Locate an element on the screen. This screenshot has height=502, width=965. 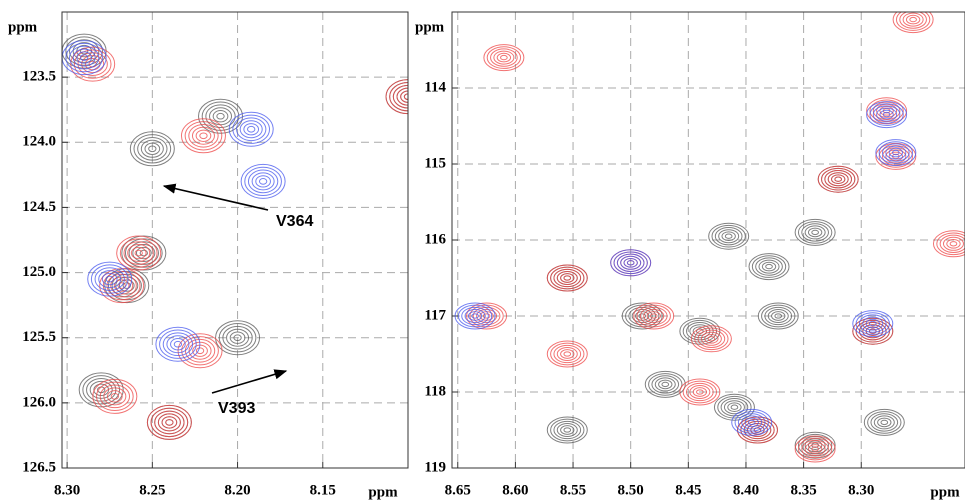
y-tick-label: 117 is located at coordinates (435, 315).